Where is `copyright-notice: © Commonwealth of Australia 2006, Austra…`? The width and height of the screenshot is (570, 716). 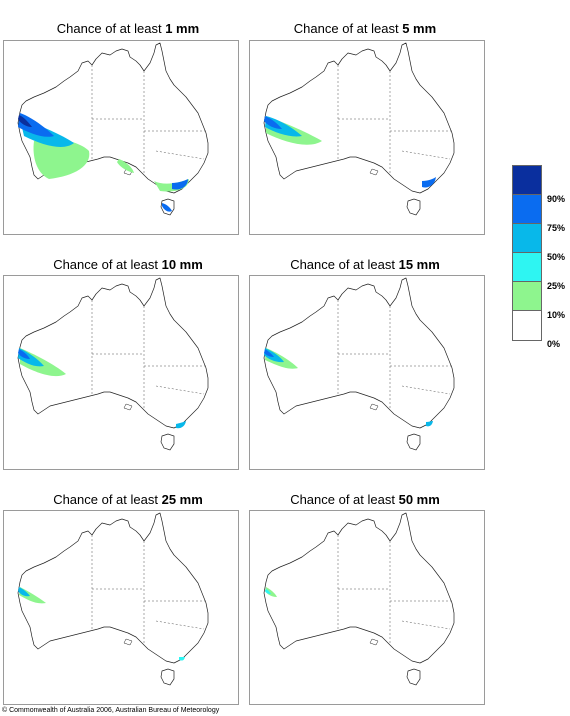
copyright-notice: © Commonwealth of Australia 2006, Austra… is located at coordinates (111, 710).